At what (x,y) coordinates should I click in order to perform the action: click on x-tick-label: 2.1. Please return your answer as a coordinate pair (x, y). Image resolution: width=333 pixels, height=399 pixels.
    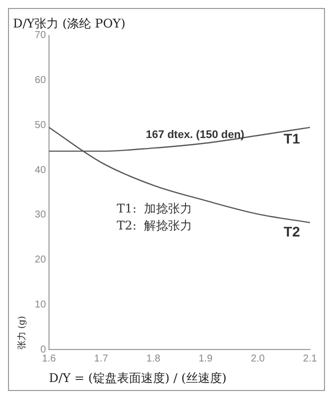
    Looking at the image, I should click on (310, 358).